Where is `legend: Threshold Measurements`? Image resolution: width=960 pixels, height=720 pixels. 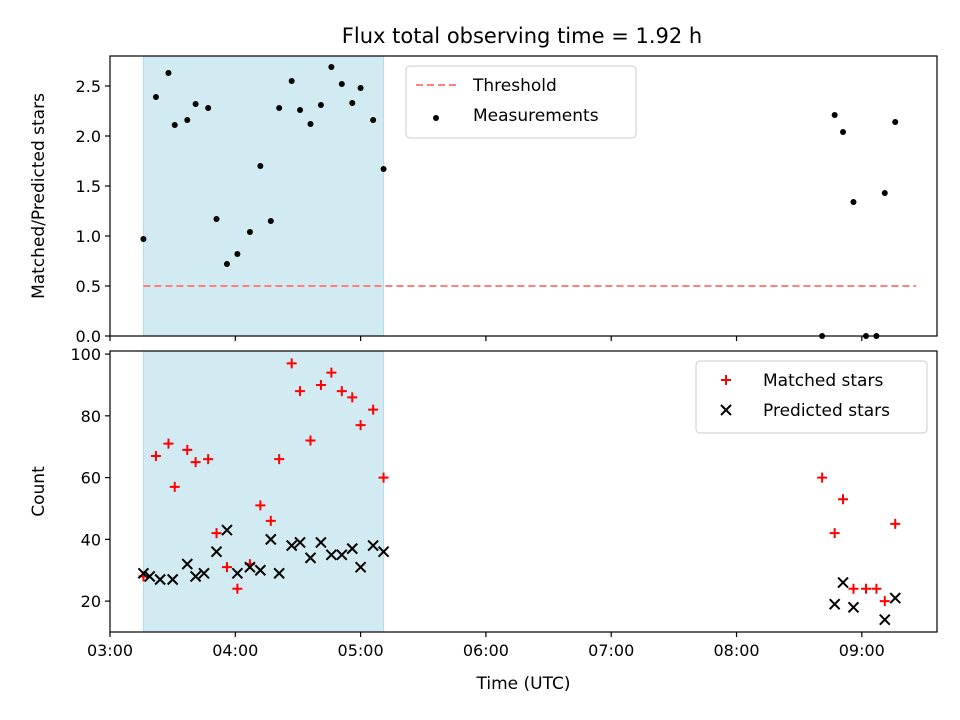 legend: Threshold Measurements is located at coordinates (521, 102).